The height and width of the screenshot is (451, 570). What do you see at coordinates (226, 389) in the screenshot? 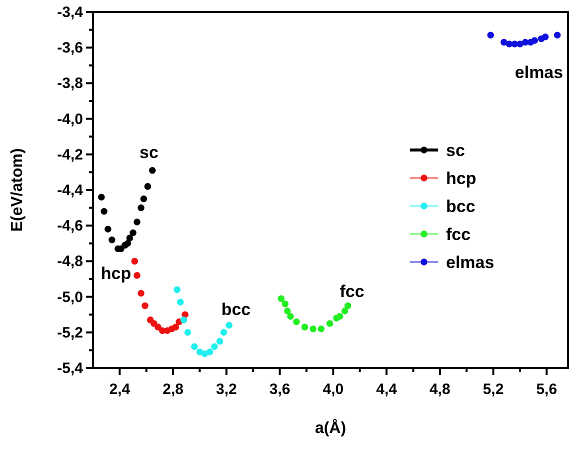
I see `x-tick-label: 3,2` at bounding box center [226, 389].